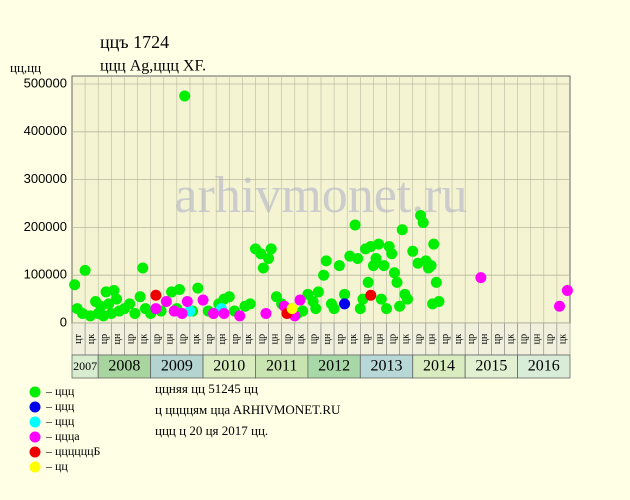 This screenshot has width=630, height=500. Describe the element at coordinates (248, 409) in the screenshot. I see `note: ц ццццям ццa ARHIVMONET.RU` at that location.